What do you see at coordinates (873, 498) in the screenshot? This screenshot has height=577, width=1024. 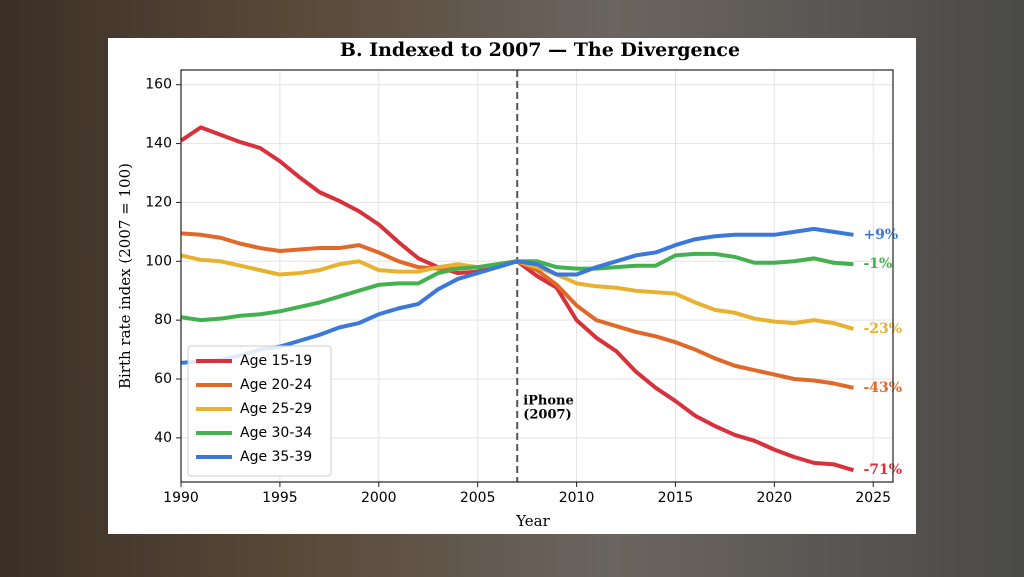 I see `x-tick-label: 2025` at bounding box center [873, 498].